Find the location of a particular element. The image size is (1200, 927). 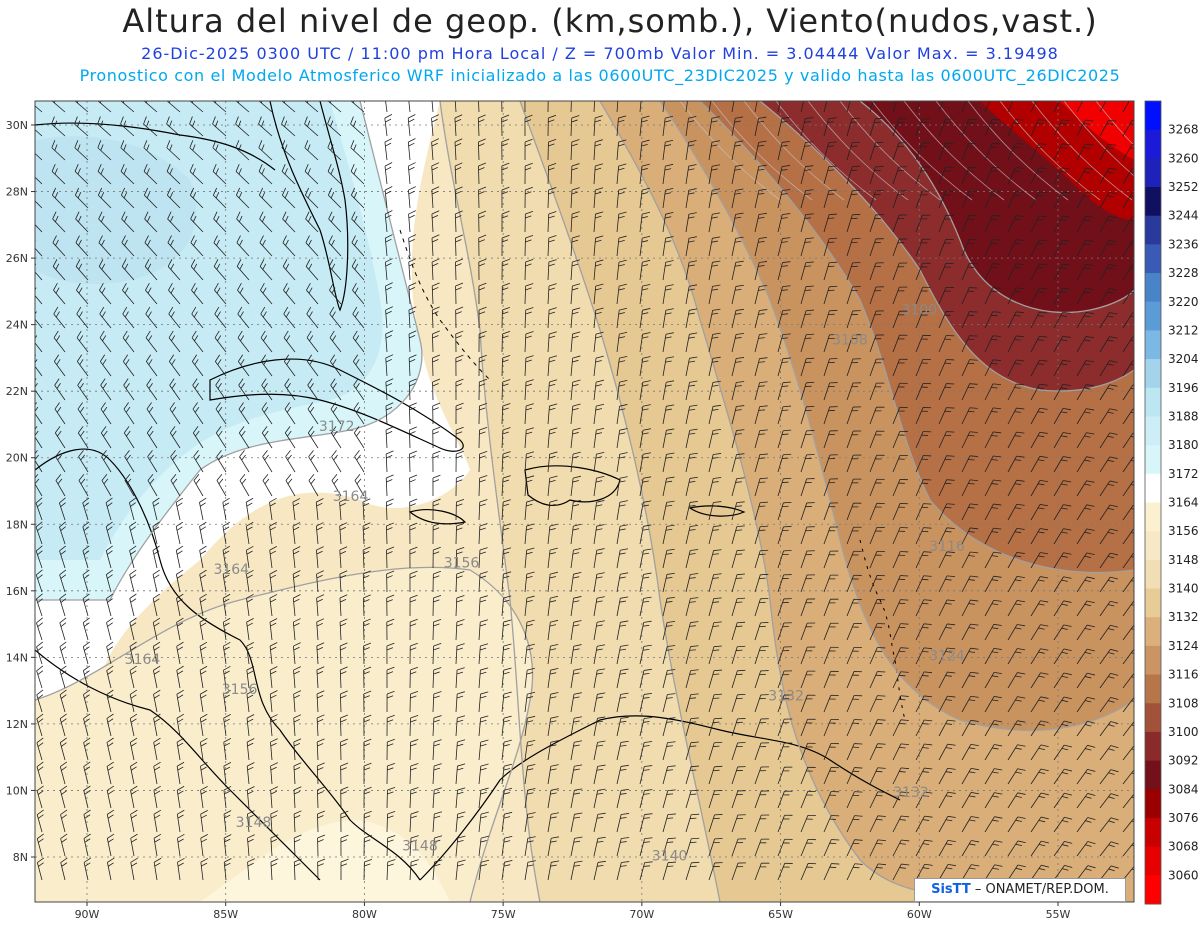

lat-label: 22N is located at coordinates (17, 391).